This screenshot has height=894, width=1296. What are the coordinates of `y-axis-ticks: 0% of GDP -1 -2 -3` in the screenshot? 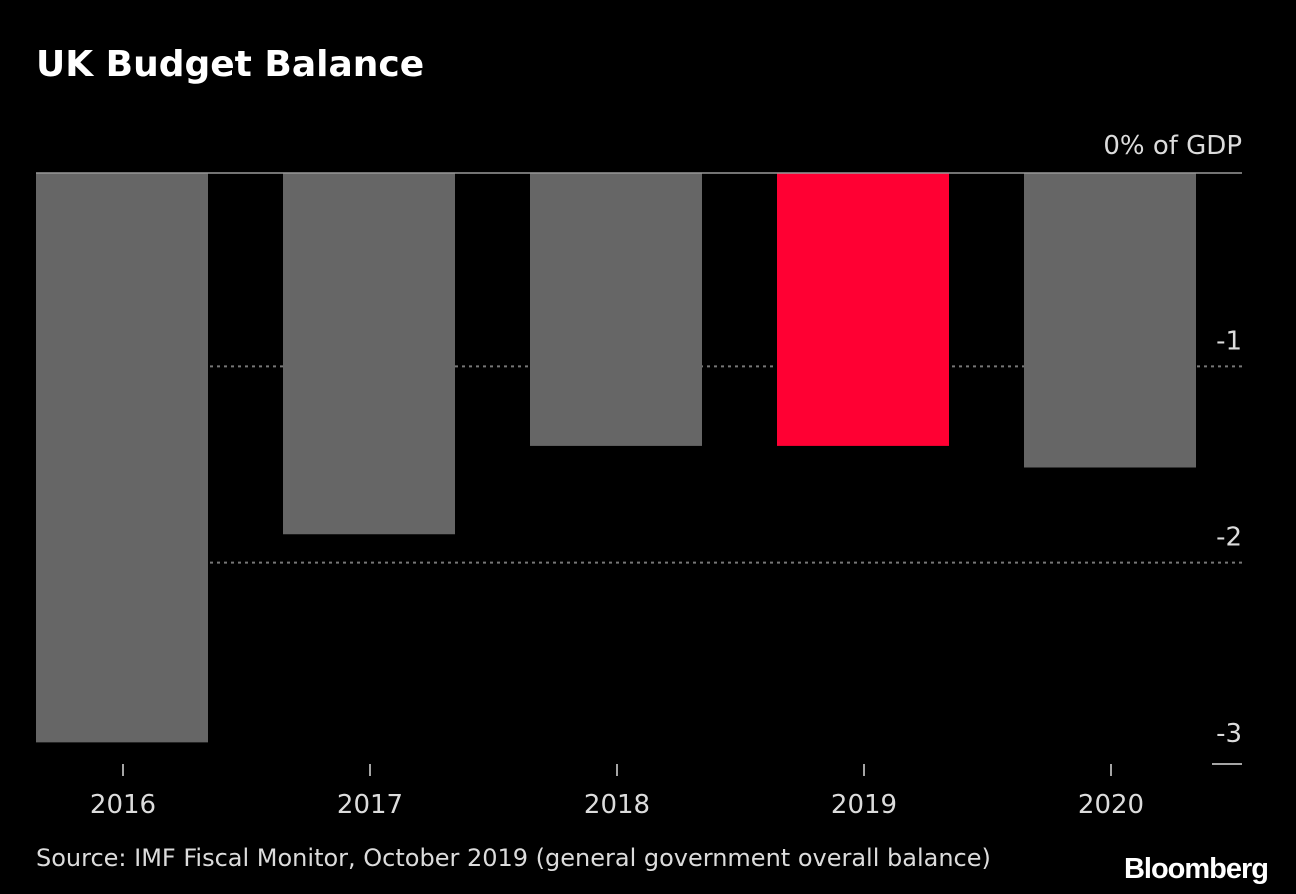 It's located at (1172, 448).